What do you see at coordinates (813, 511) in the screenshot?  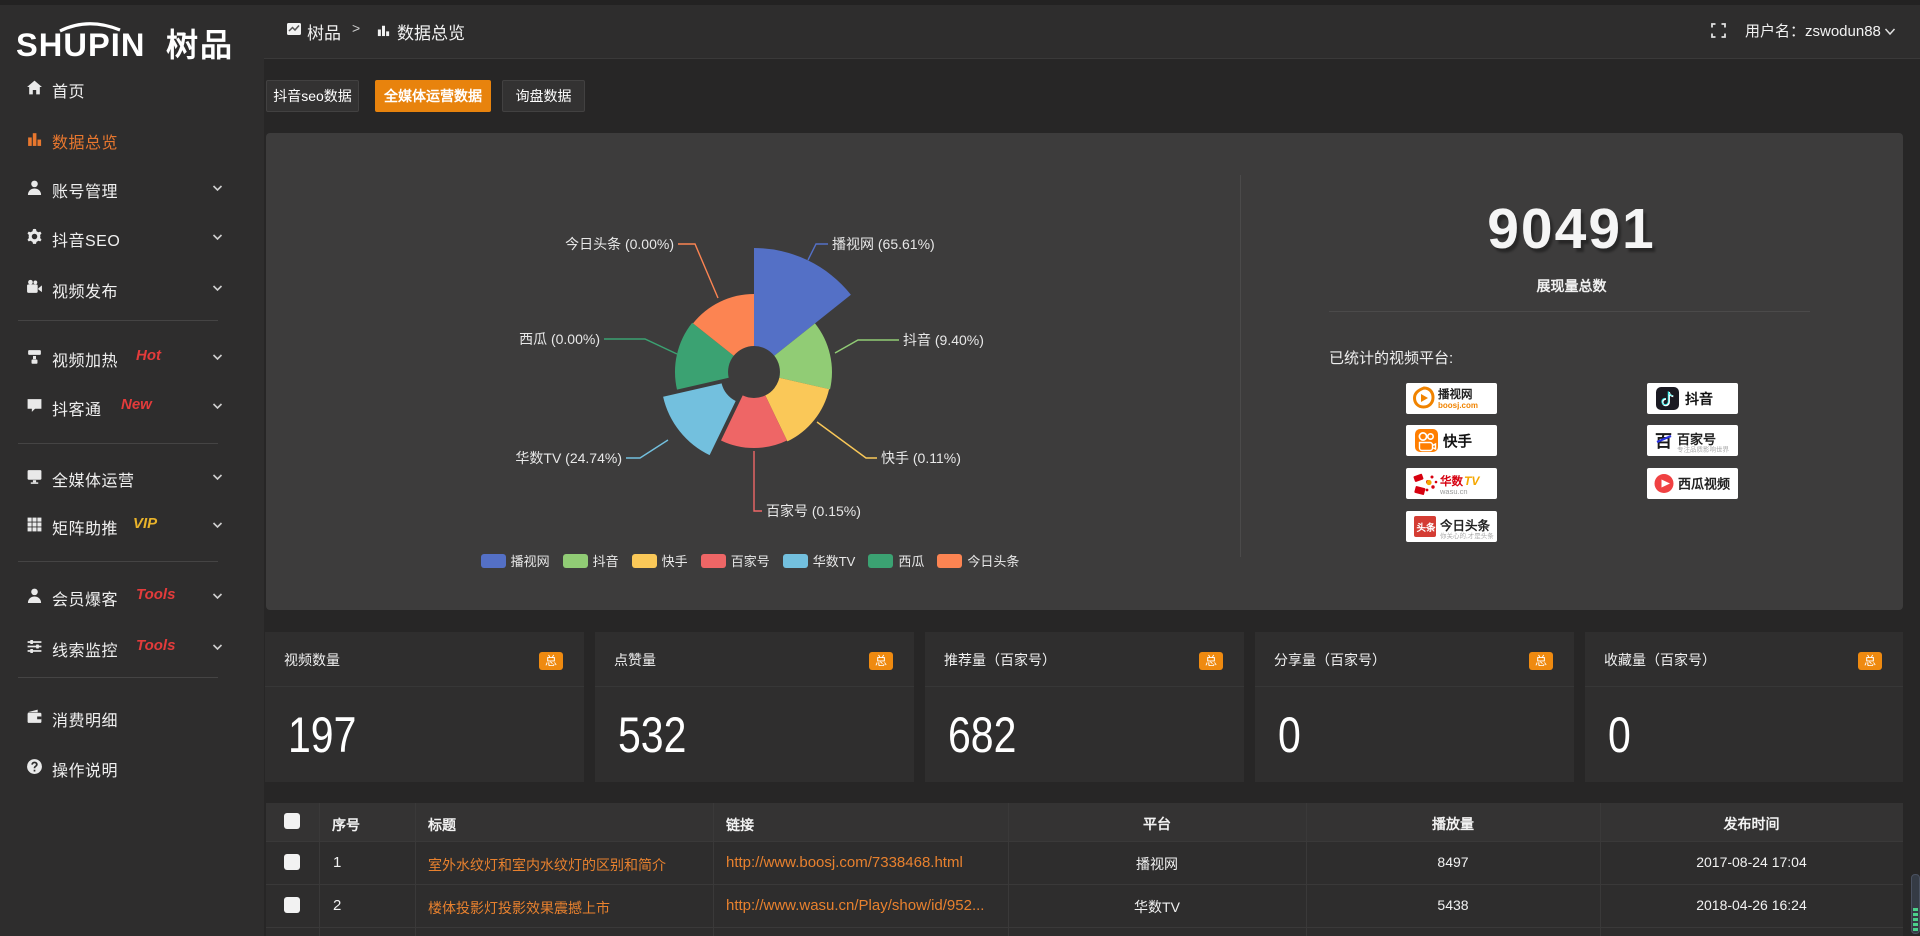 I see `svg-text: 百家号 (0.15%)` at bounding box center [813, 511].